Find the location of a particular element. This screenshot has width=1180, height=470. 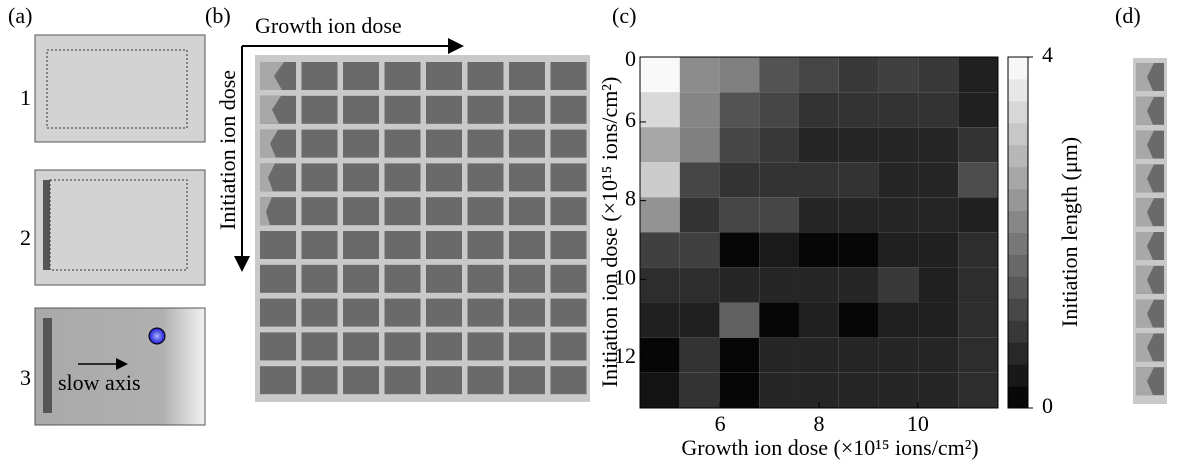

step-label: 2 is located at coordinates (25, 237).